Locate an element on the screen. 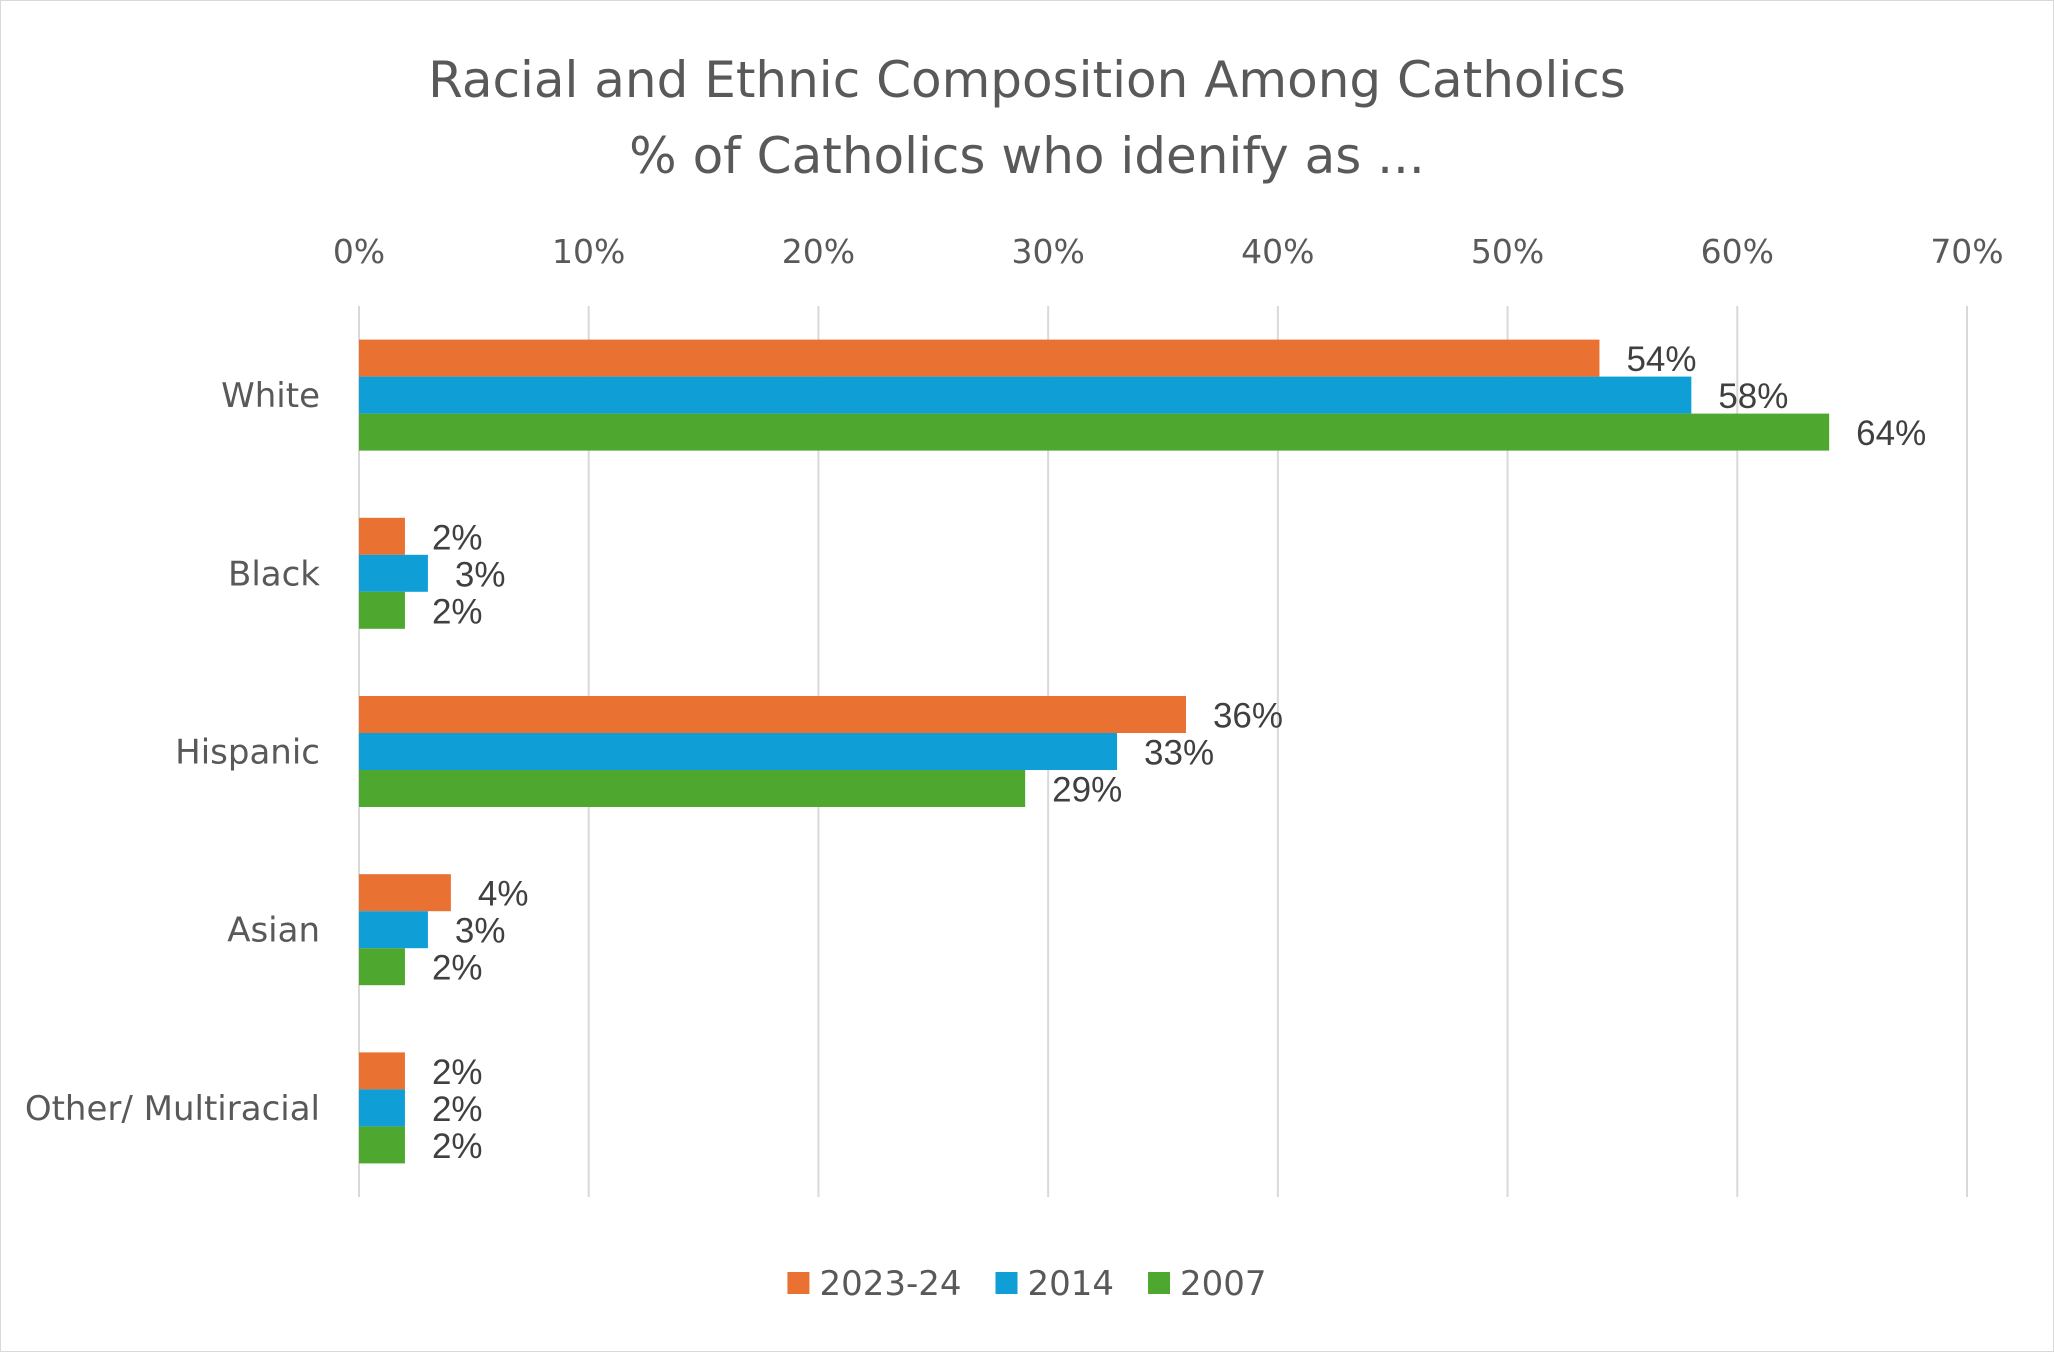 This screenshot has width=2054, height=1353. x-tick-label-10: 10% is located at coordinates (588, 251).